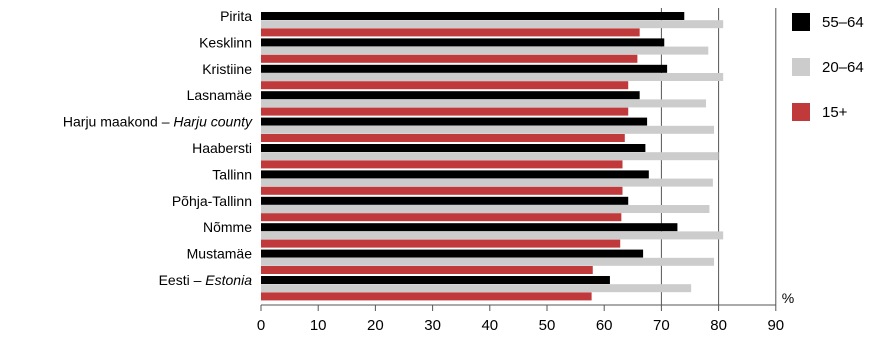 This screenshot has width=878, height=338. Describe the element at coordinates (227, 227) in the screenshot. I see `category-label: Nõmme` at that location.